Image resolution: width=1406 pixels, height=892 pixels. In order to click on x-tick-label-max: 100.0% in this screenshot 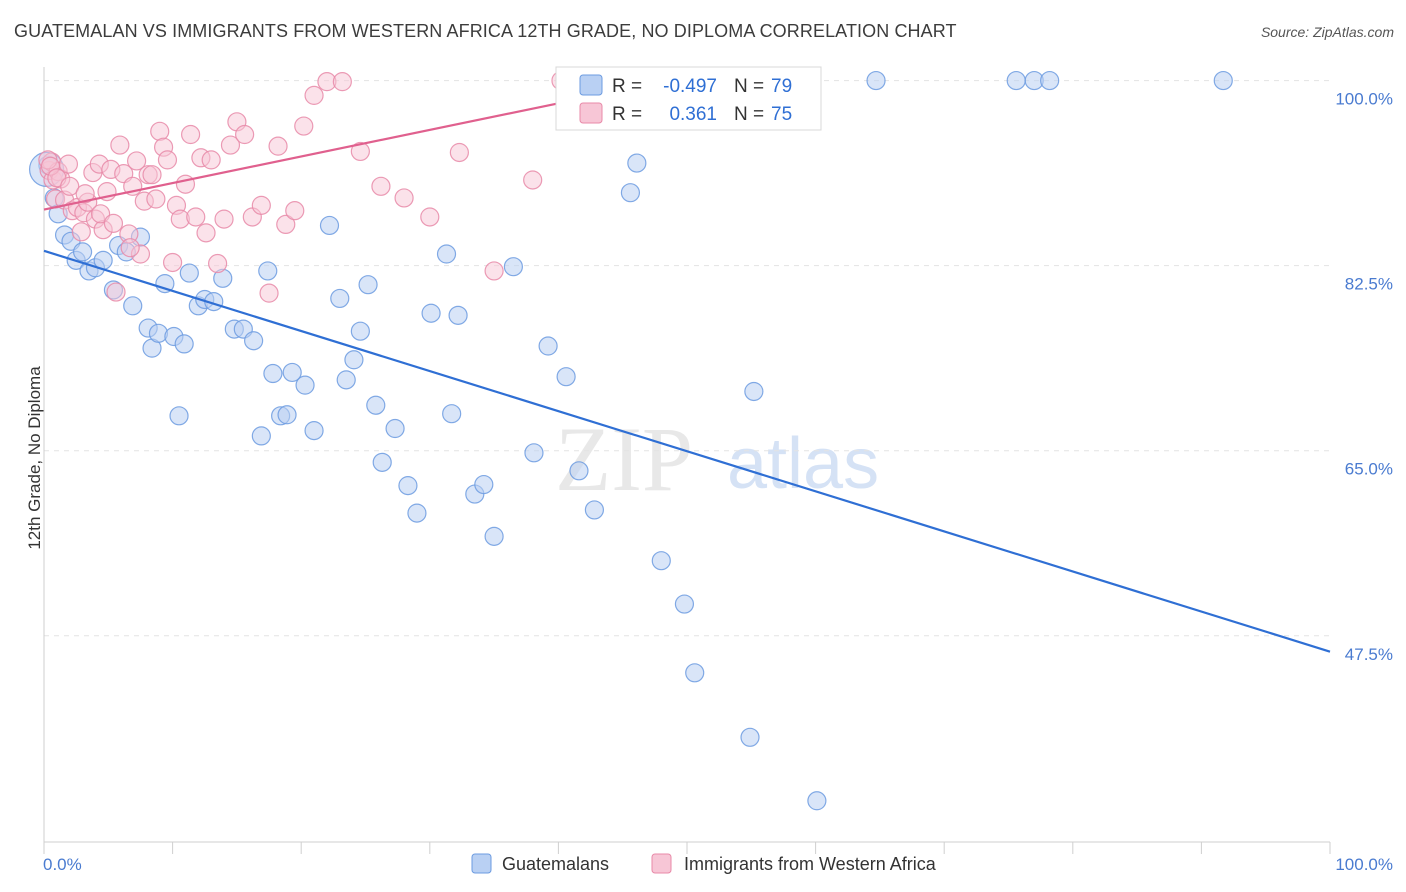, I will do `click(1364, 864)`.